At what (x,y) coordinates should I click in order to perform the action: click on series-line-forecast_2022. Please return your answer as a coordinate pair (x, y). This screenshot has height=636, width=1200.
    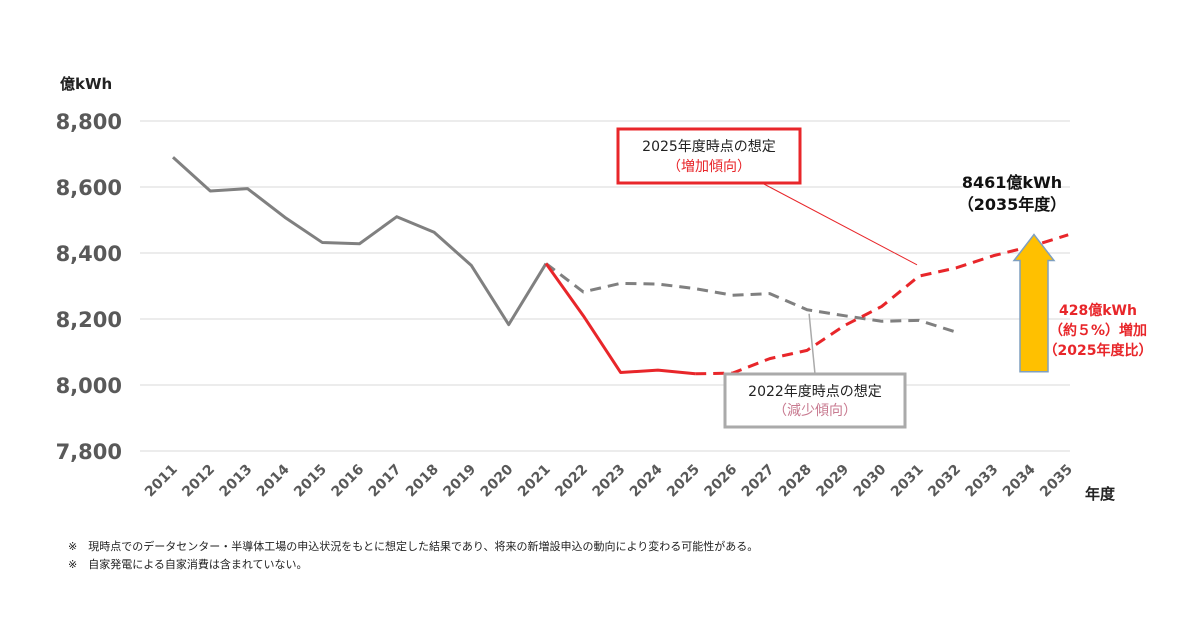
    Looking at the image, I should click on (751, 298).